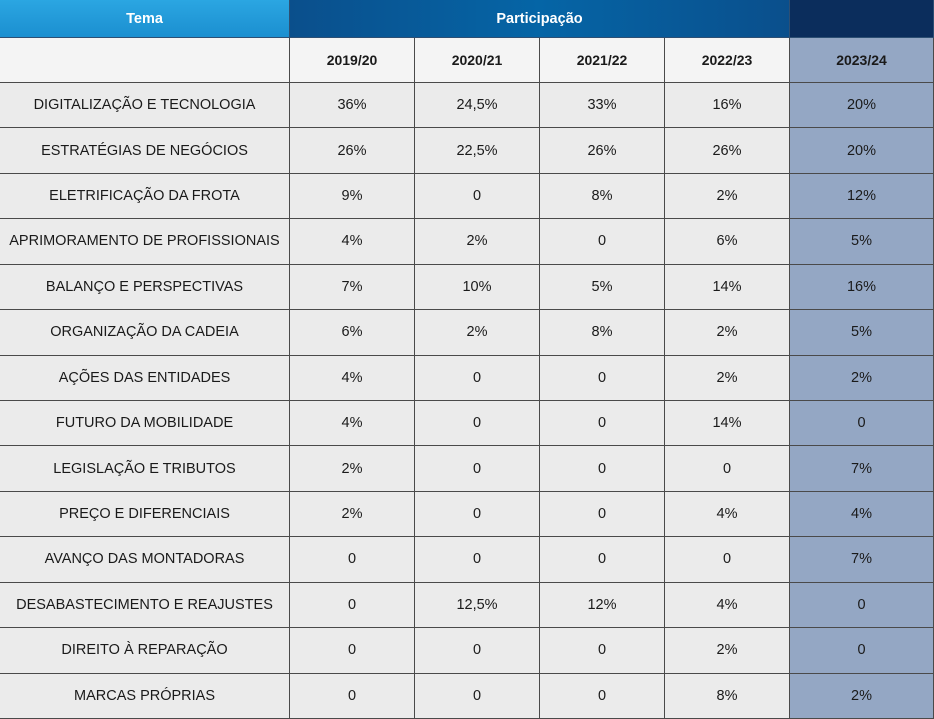 The image size is (934, 719). Describe the element at coordinates (540, 19) in the screenshot. I see `participation-header: Participação` at that location.